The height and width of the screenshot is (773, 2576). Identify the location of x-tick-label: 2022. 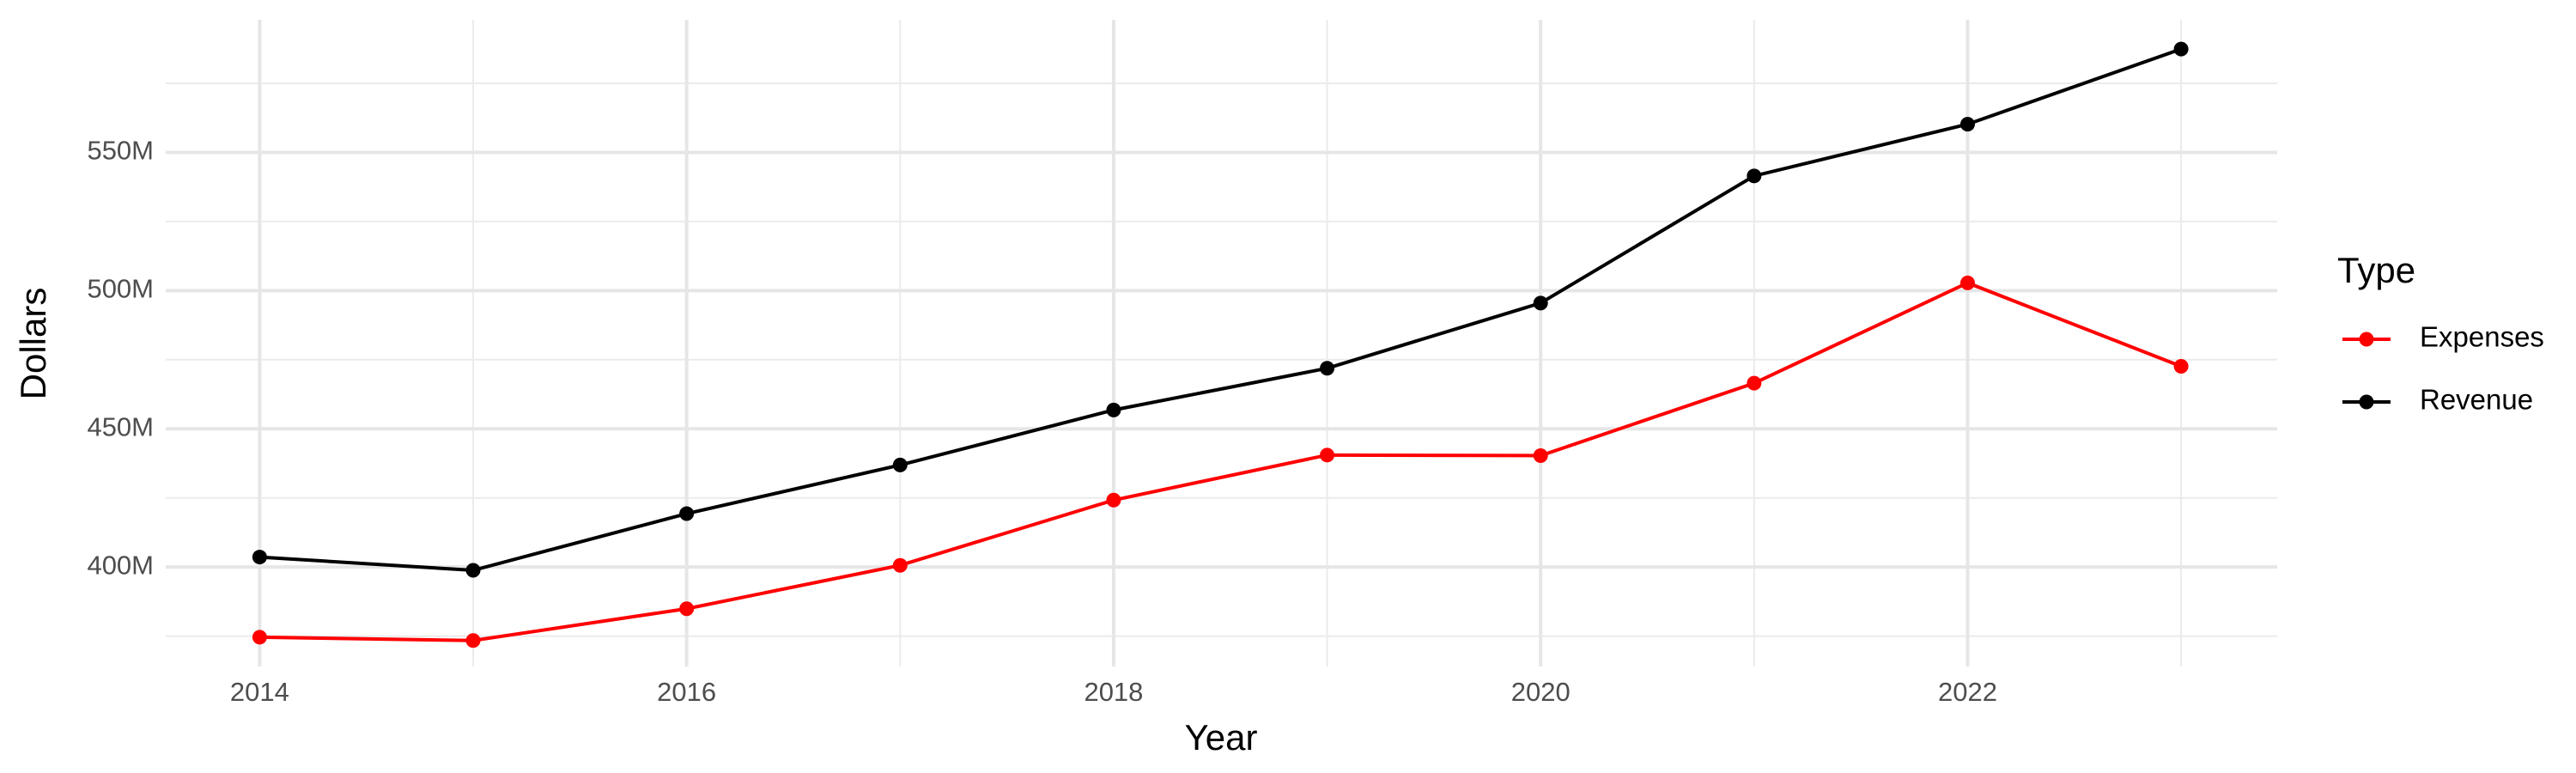
(1967, 692).